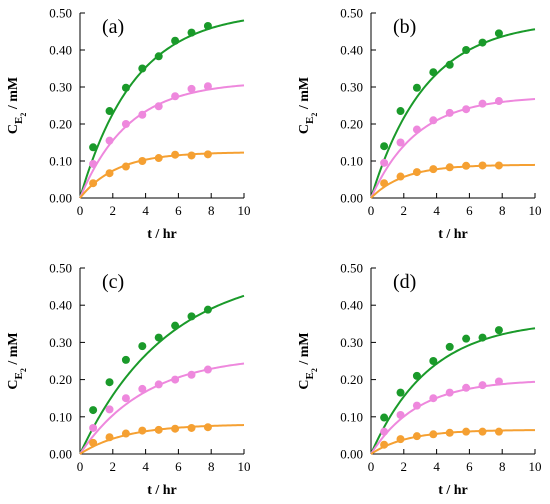 This screenshot has width=550, height=504. Describe the element at coordinates (113, 27) in the screenshot. I see `panel-label: (a)` at that location.